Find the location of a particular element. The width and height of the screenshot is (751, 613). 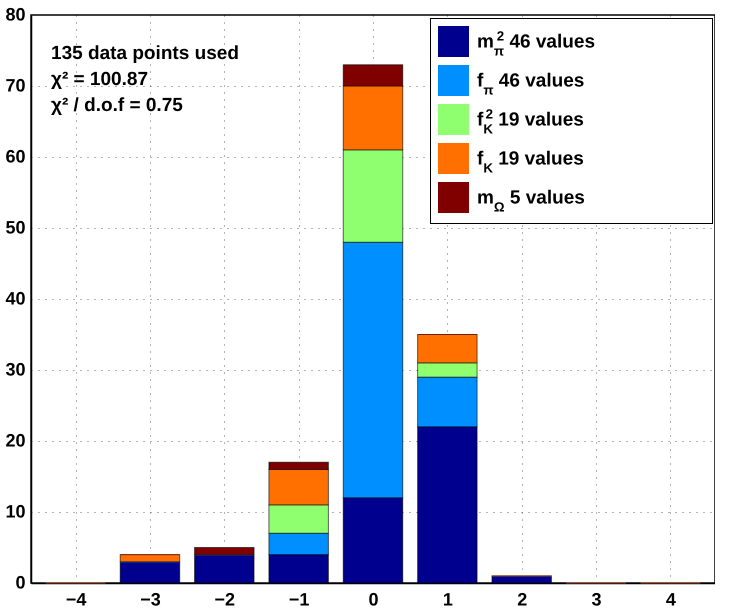

x-tick-label: 2 is located at coordinates (522, 600).